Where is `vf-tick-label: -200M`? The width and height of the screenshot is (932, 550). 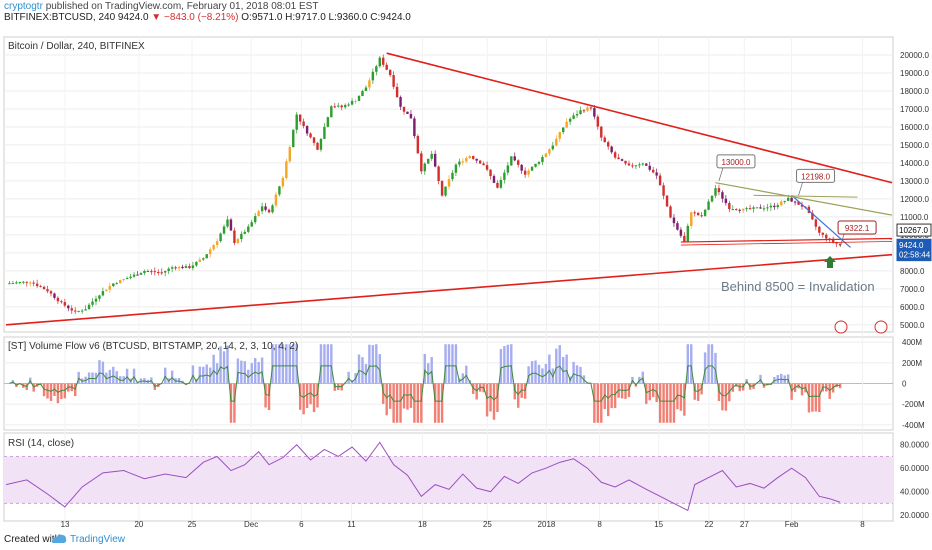 vf-tick-label: -200M is located at coordinates (913, 404).